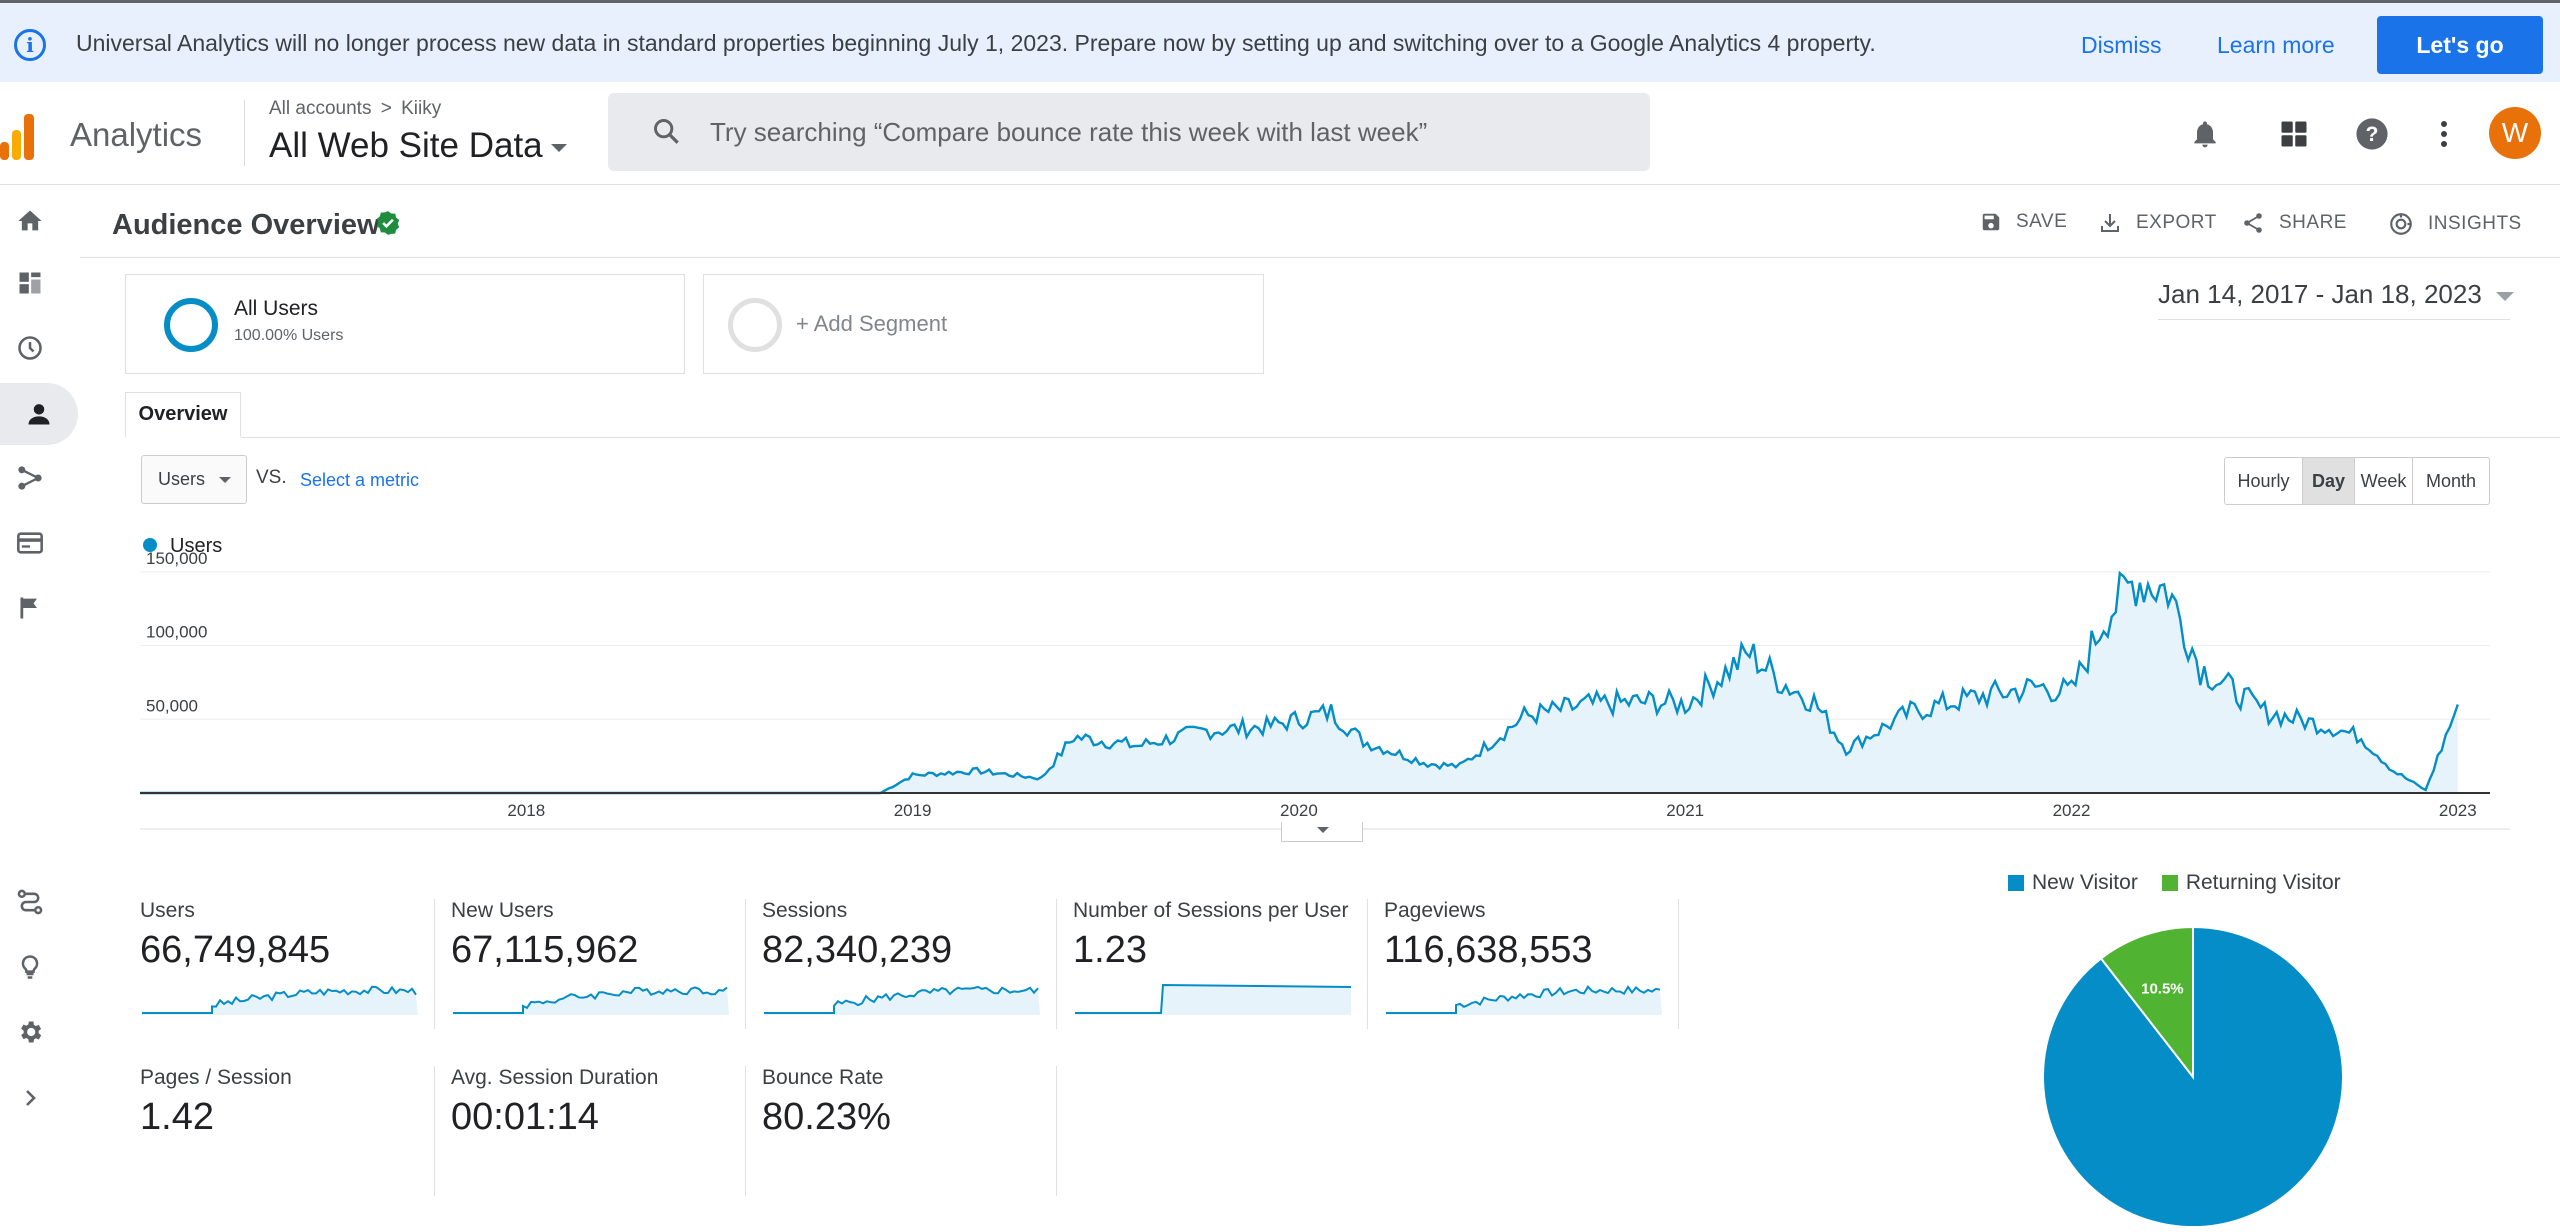 The height and width of the screenshot is (1232, 2560). I want to click on apps-icon, so click(2294, 134).